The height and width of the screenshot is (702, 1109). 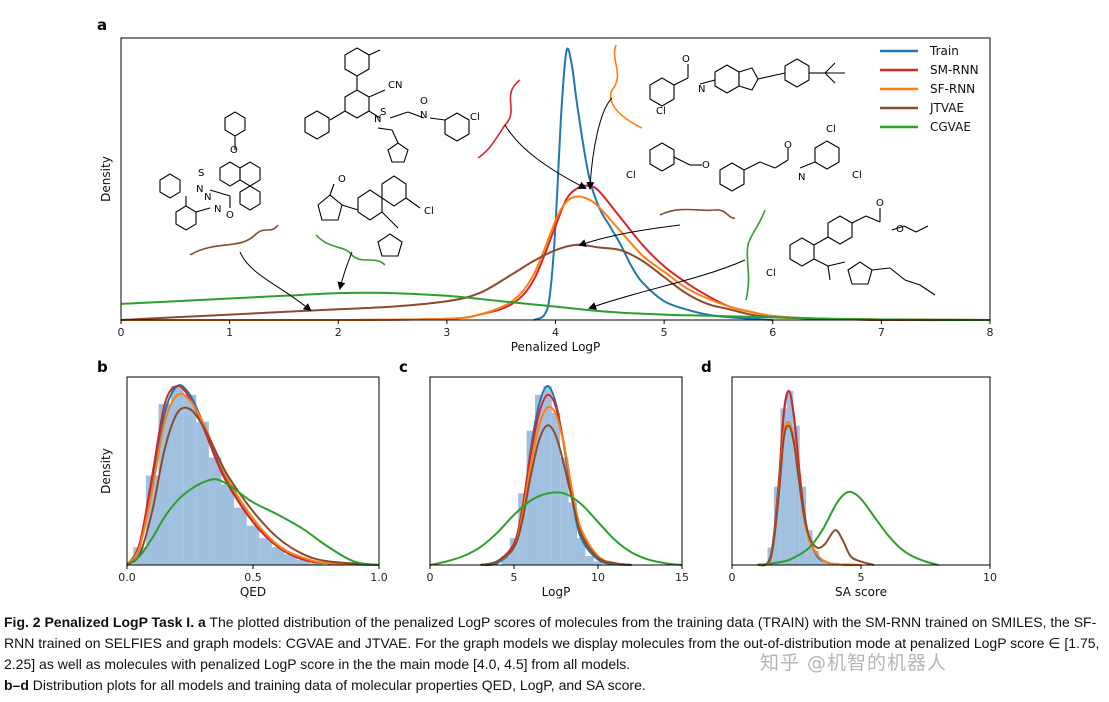 I want to click on atom-label: S, so click(x=201, y=173).